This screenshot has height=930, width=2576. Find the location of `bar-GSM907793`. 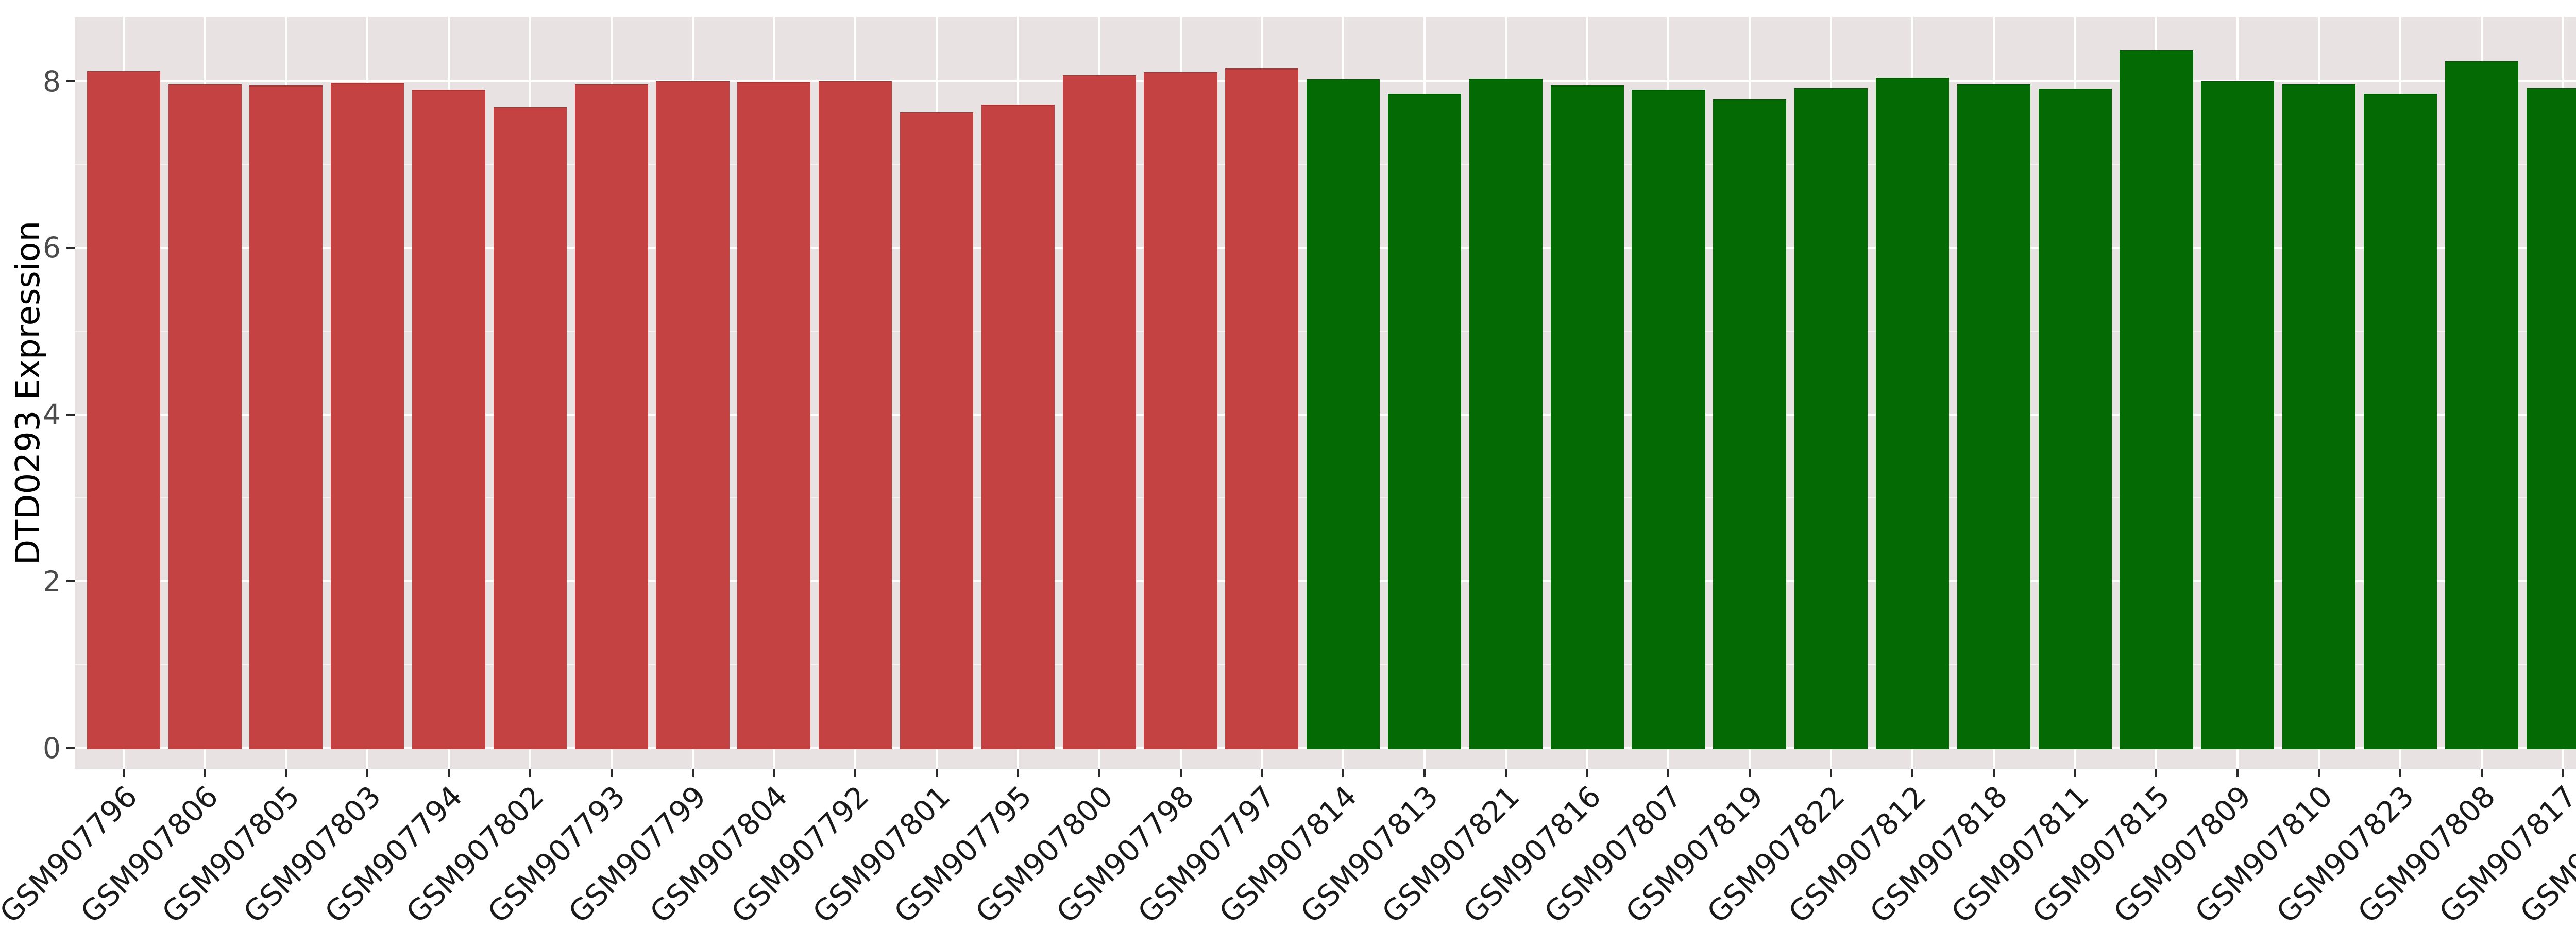

bar-GSM907793 is located at coordinates (611, 416).